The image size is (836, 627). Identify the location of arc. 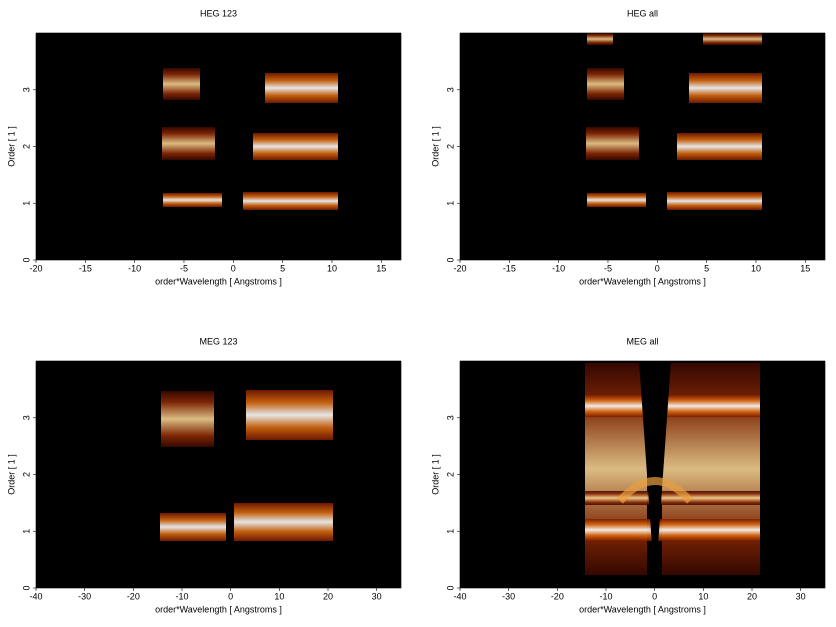
(655, 490).